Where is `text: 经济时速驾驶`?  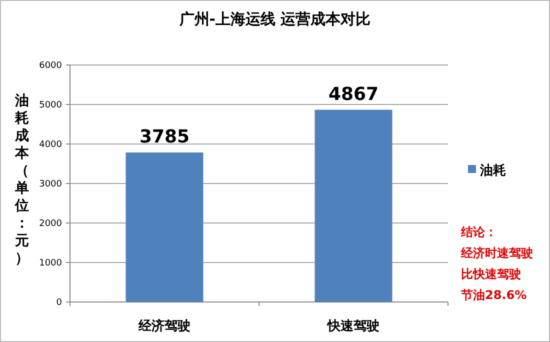
text: 经济时速驾驶 is located at coordinates (496, 253).